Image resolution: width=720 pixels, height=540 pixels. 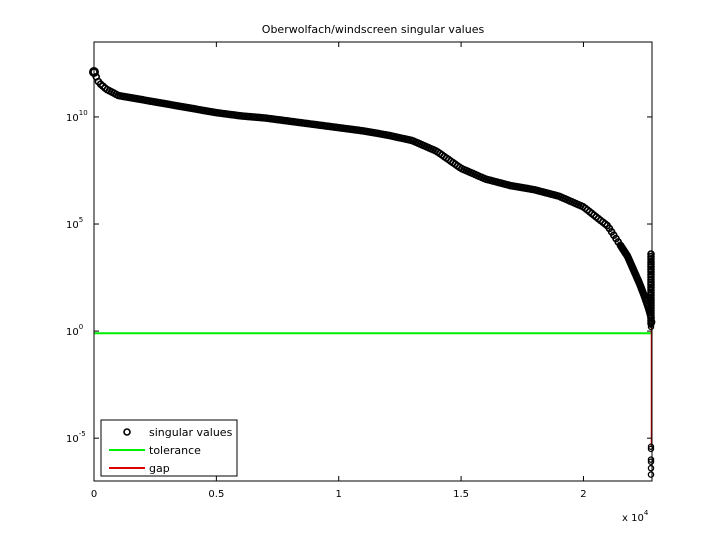 What do you see at coordinates (94, 494) in the screenshot?
I see `x-tick-label: 0` at bounding box center [94, 494].